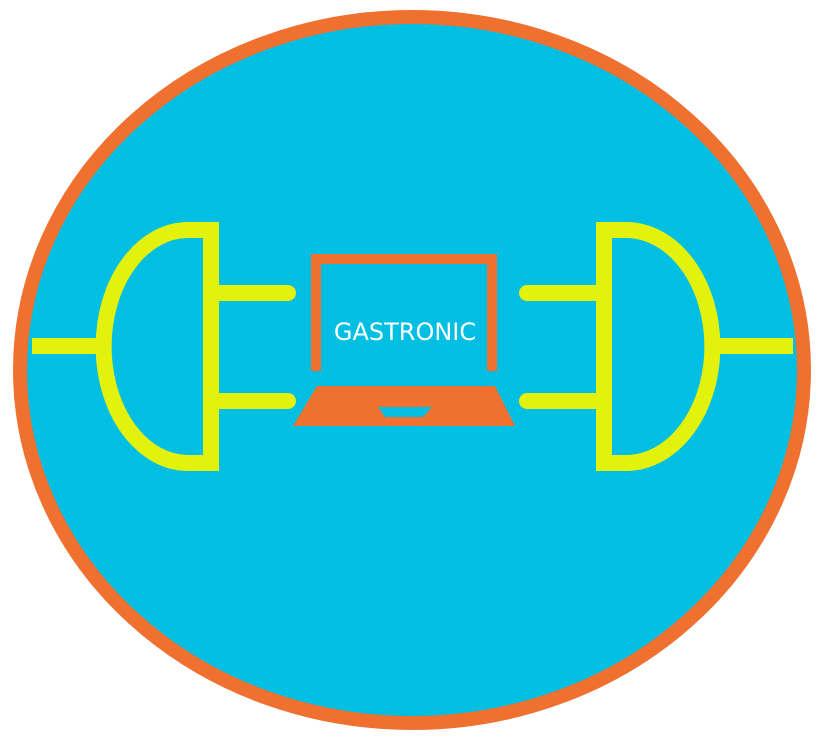  I want to click on laptop-base, so click(404, 406).